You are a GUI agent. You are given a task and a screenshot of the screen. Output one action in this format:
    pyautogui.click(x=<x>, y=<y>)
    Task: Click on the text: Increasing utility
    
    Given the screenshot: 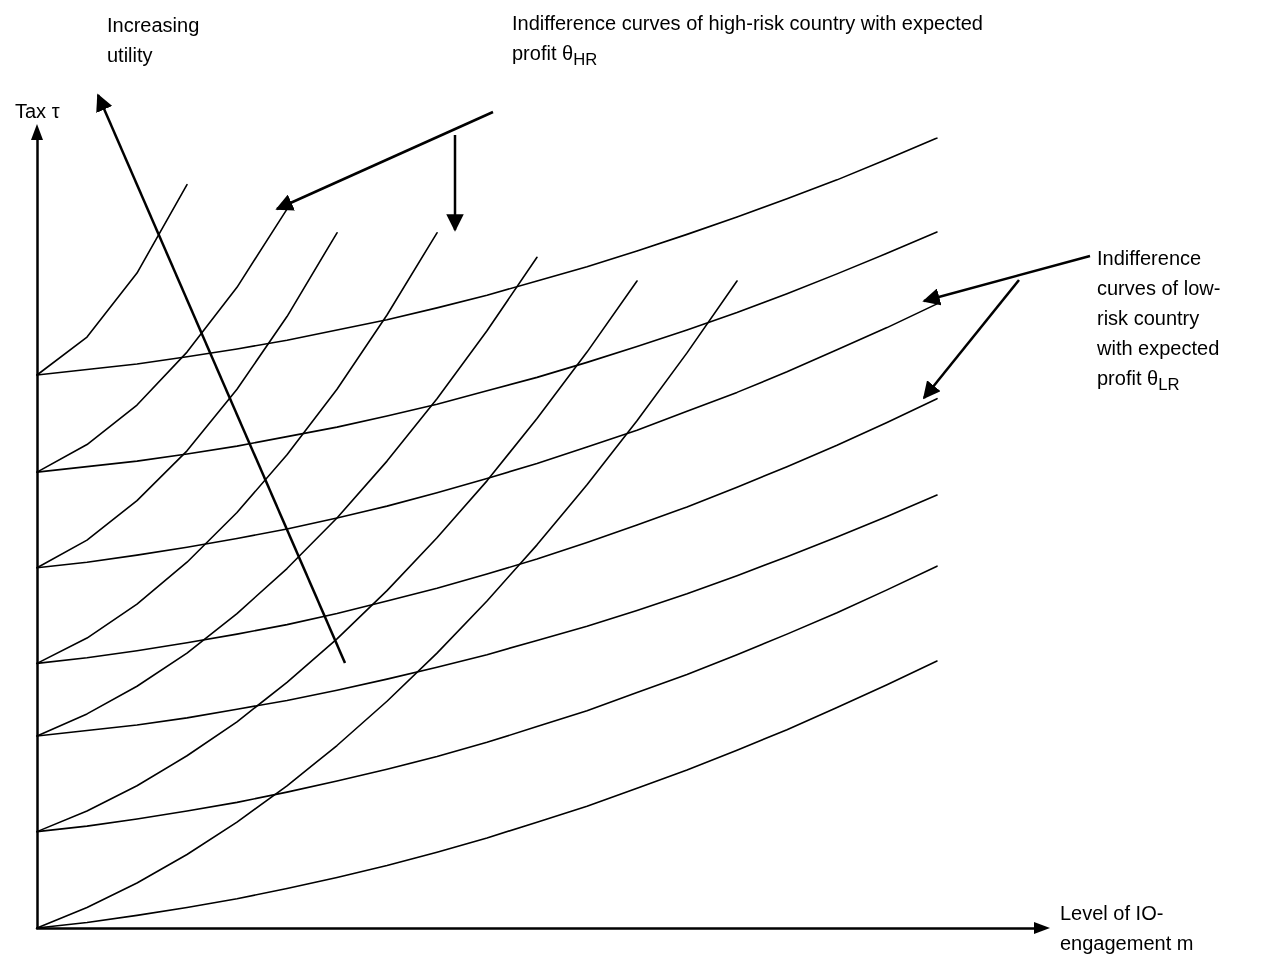 What is the action you would take?
    pyautogui.click(x=154, y=40)
    